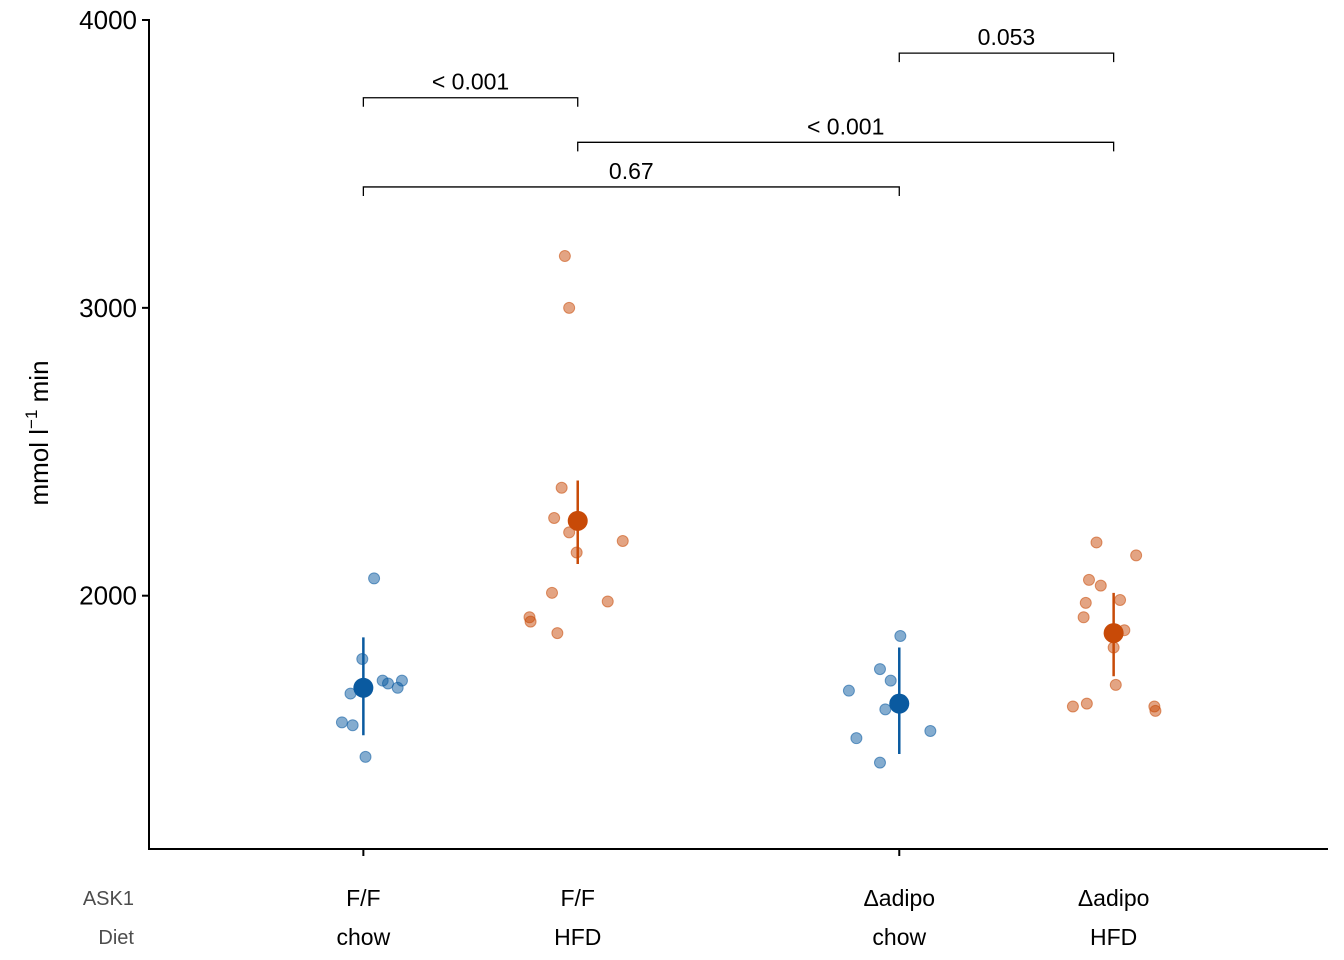 This screenshot has width=1344, height=960. I want to click on y-axis-label: mmol l−1 min, so click(38, 432).